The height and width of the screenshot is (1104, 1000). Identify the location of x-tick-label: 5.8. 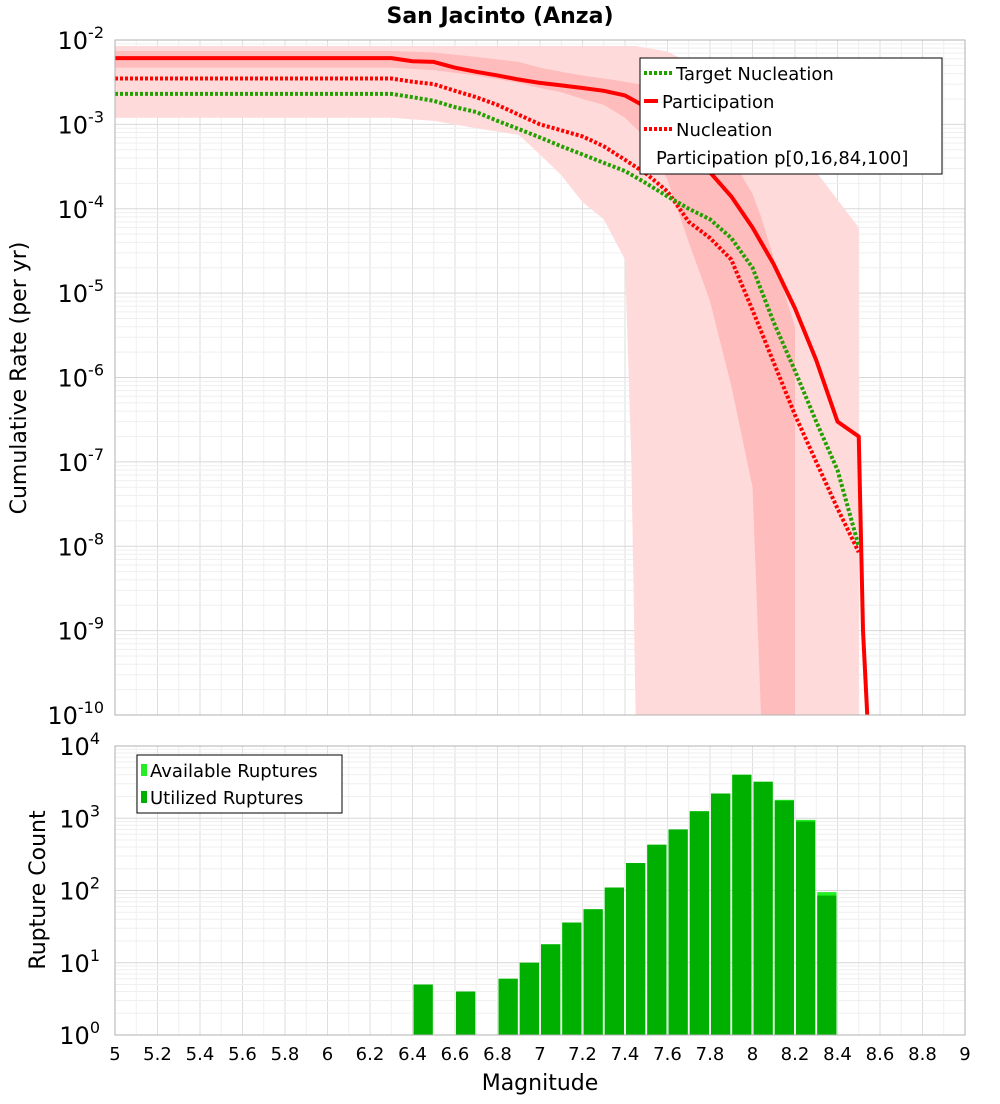
(285, 1054).